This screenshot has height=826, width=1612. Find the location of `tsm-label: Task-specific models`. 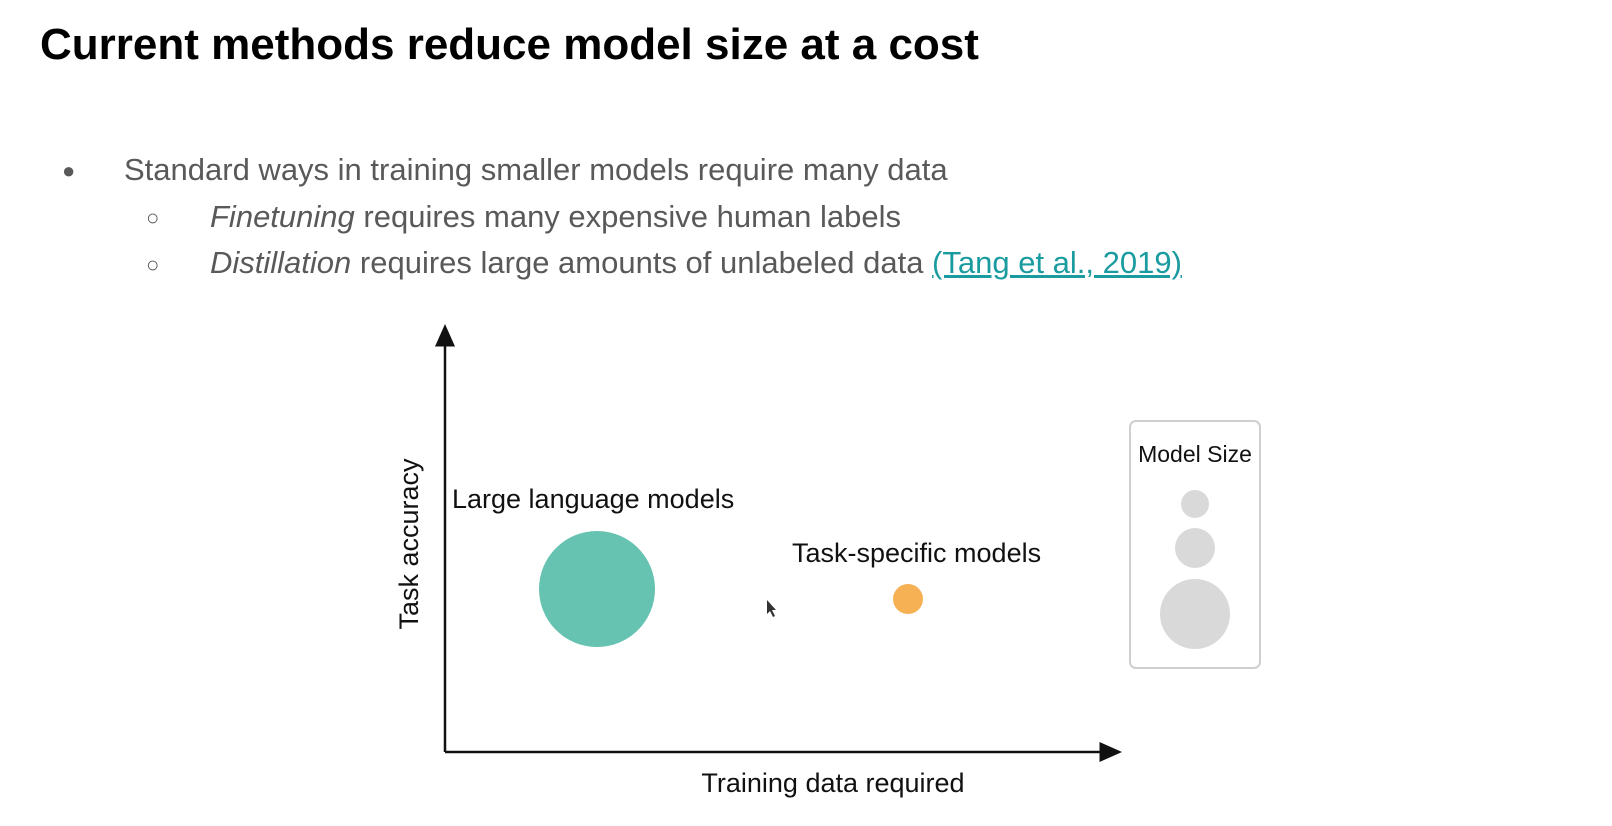

tsm-label: Task-specific models is located at coordinates (916, 553).